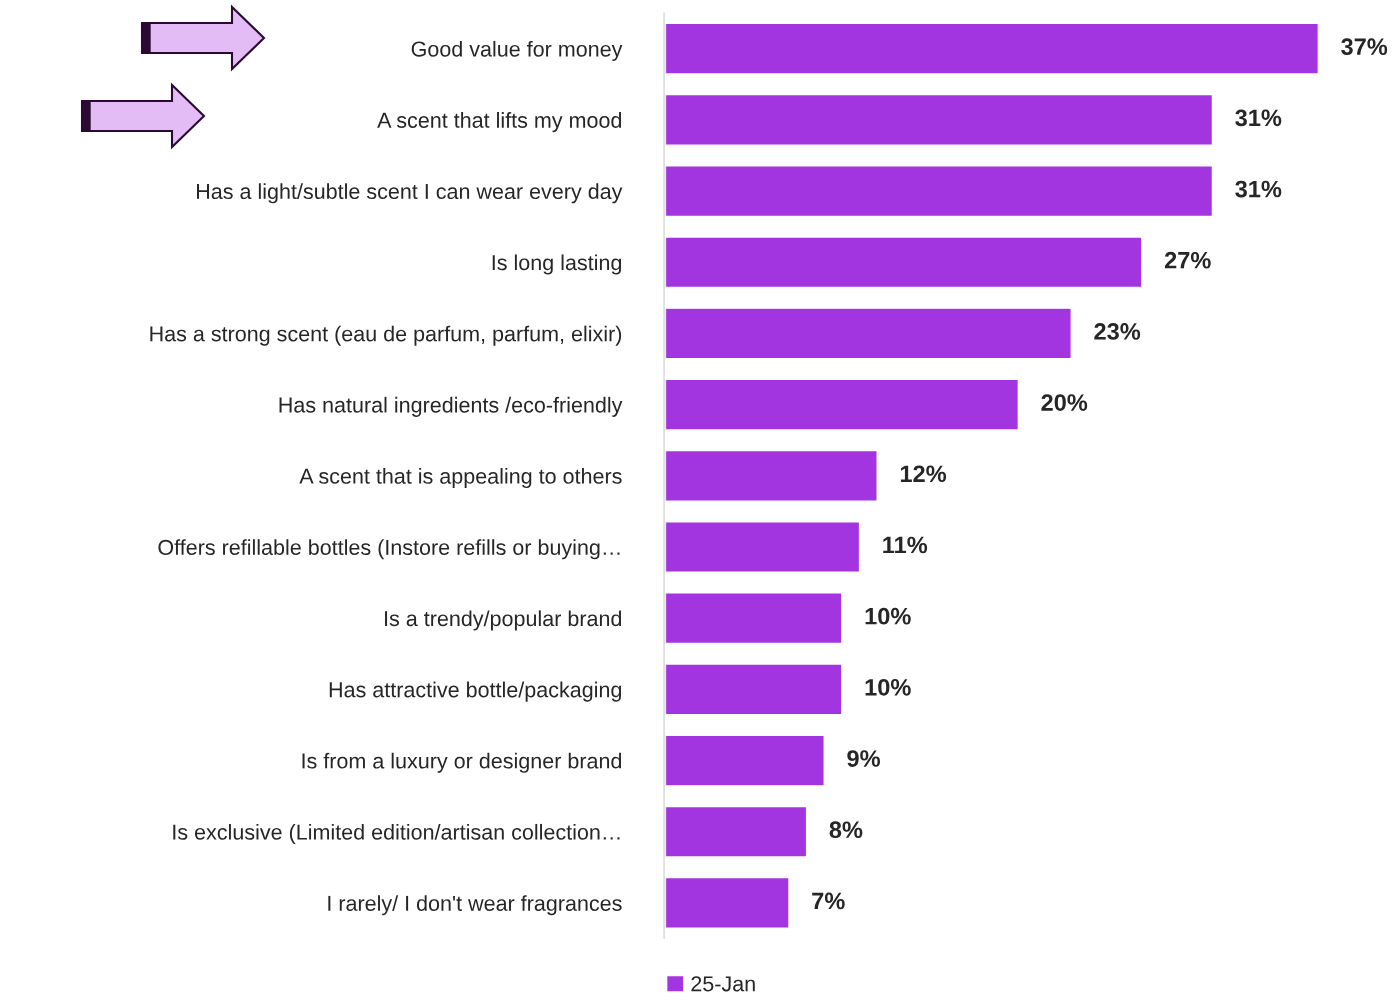 Image resolution: width=1398 pixels, height=1007 pixels. I want to click on y-tick-label: A scent that is appealing to others, so click(460, 478).